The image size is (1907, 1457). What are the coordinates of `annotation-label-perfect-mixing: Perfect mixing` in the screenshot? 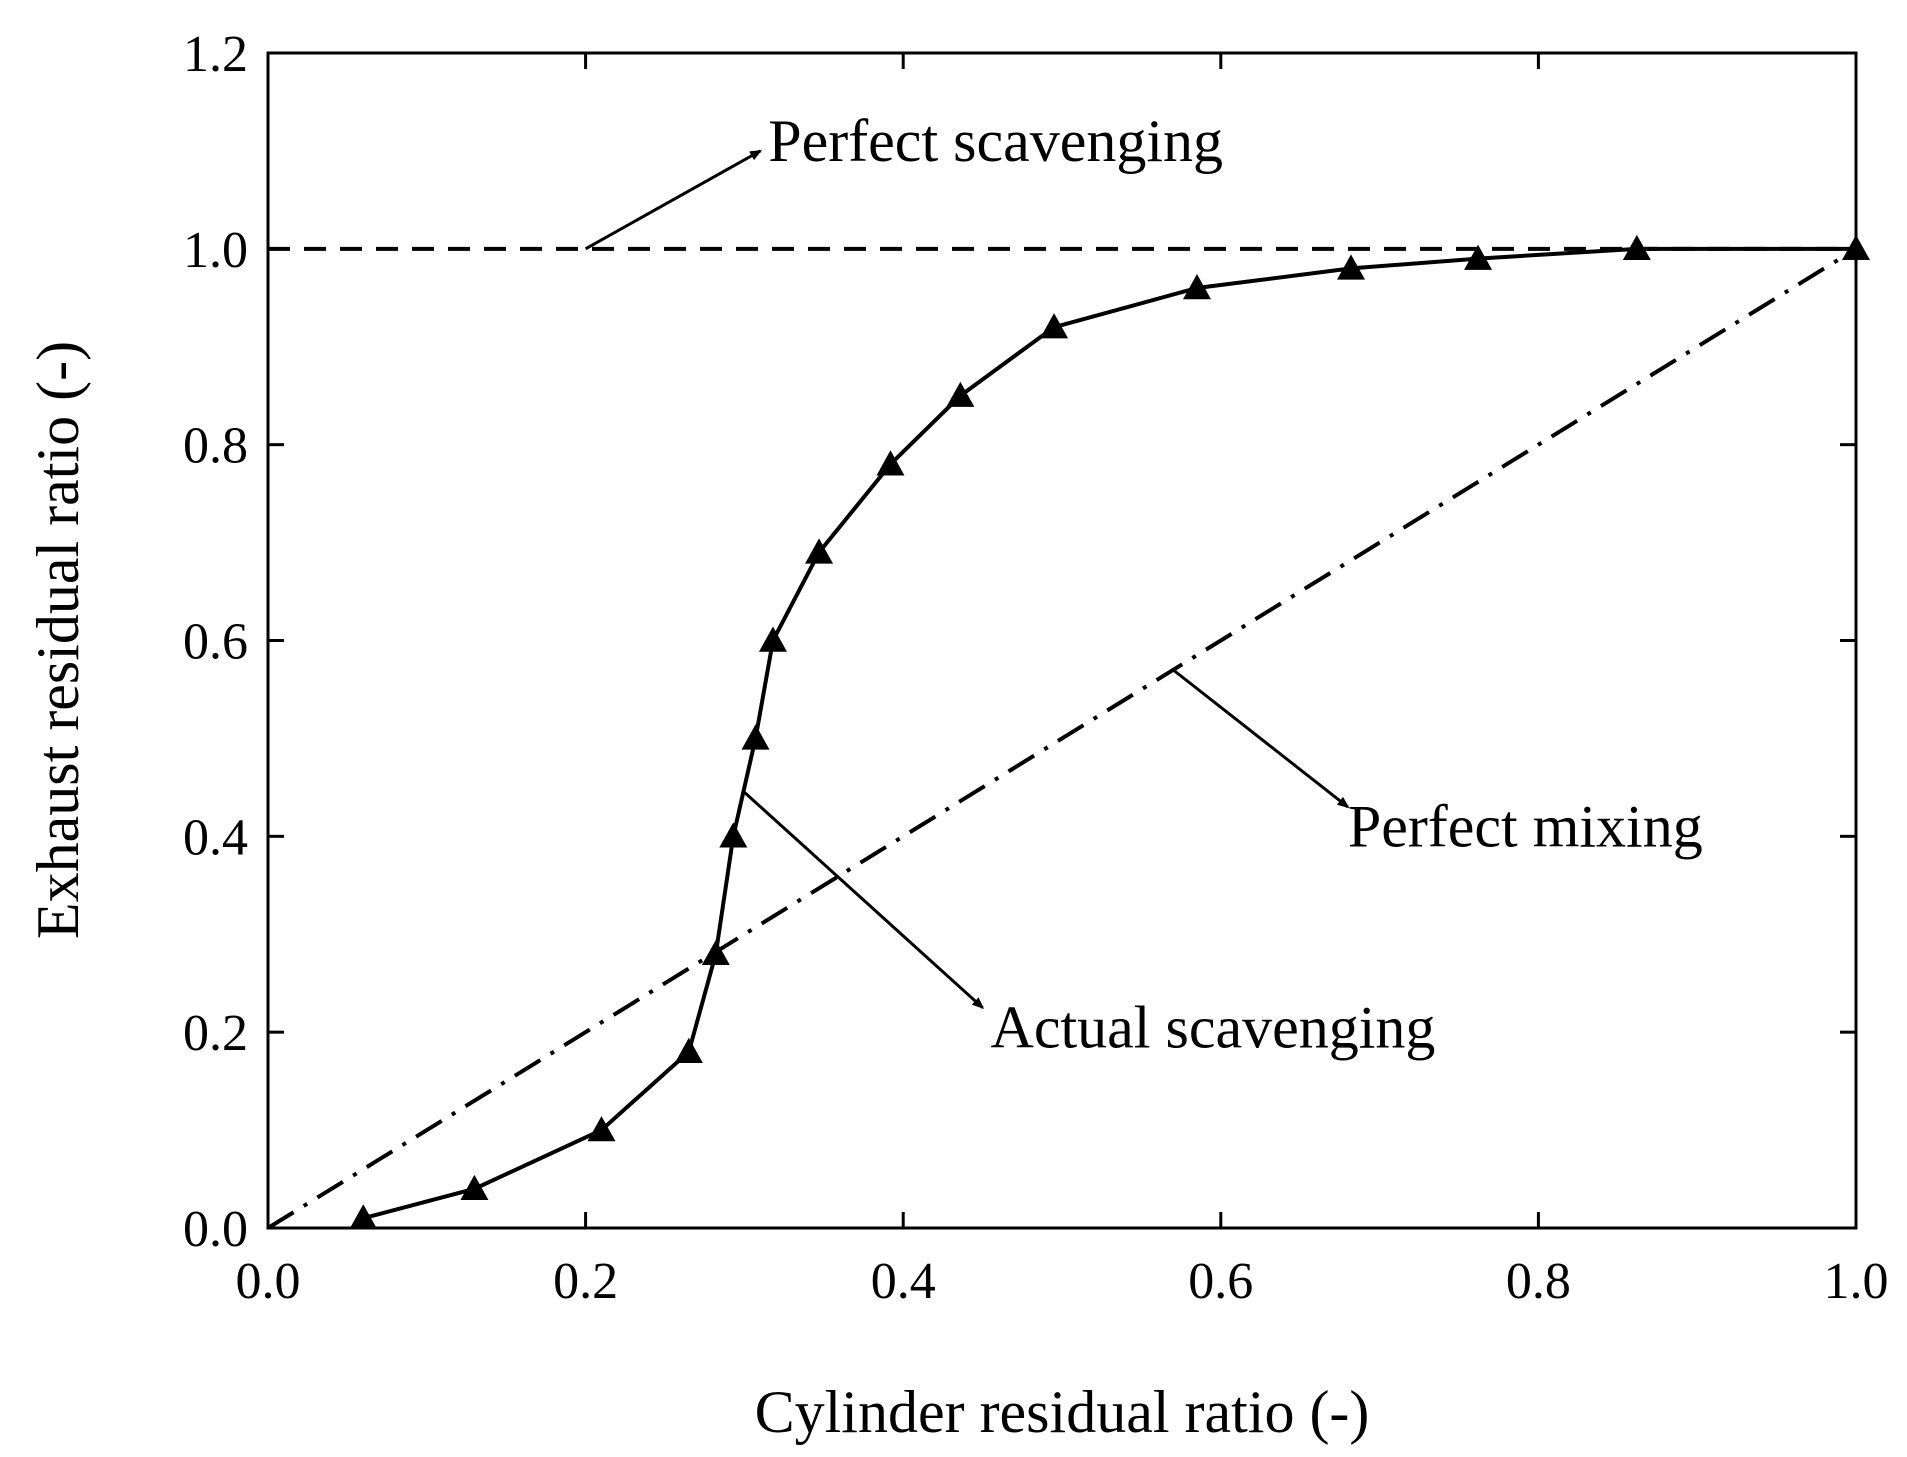 It's located at (1525, 827).